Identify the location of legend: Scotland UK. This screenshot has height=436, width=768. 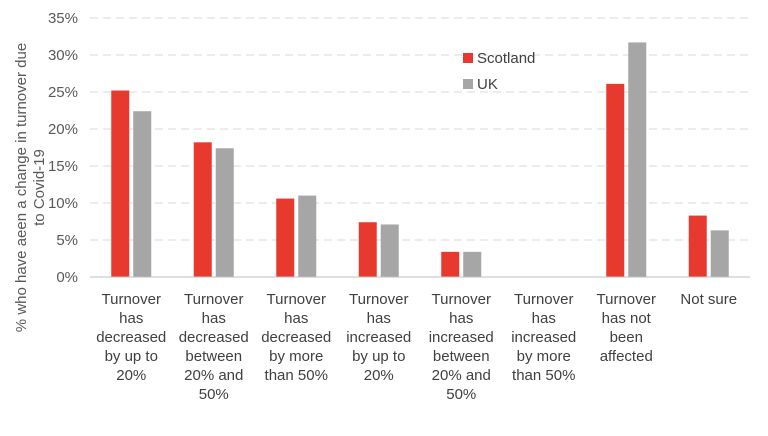
(499, 71).